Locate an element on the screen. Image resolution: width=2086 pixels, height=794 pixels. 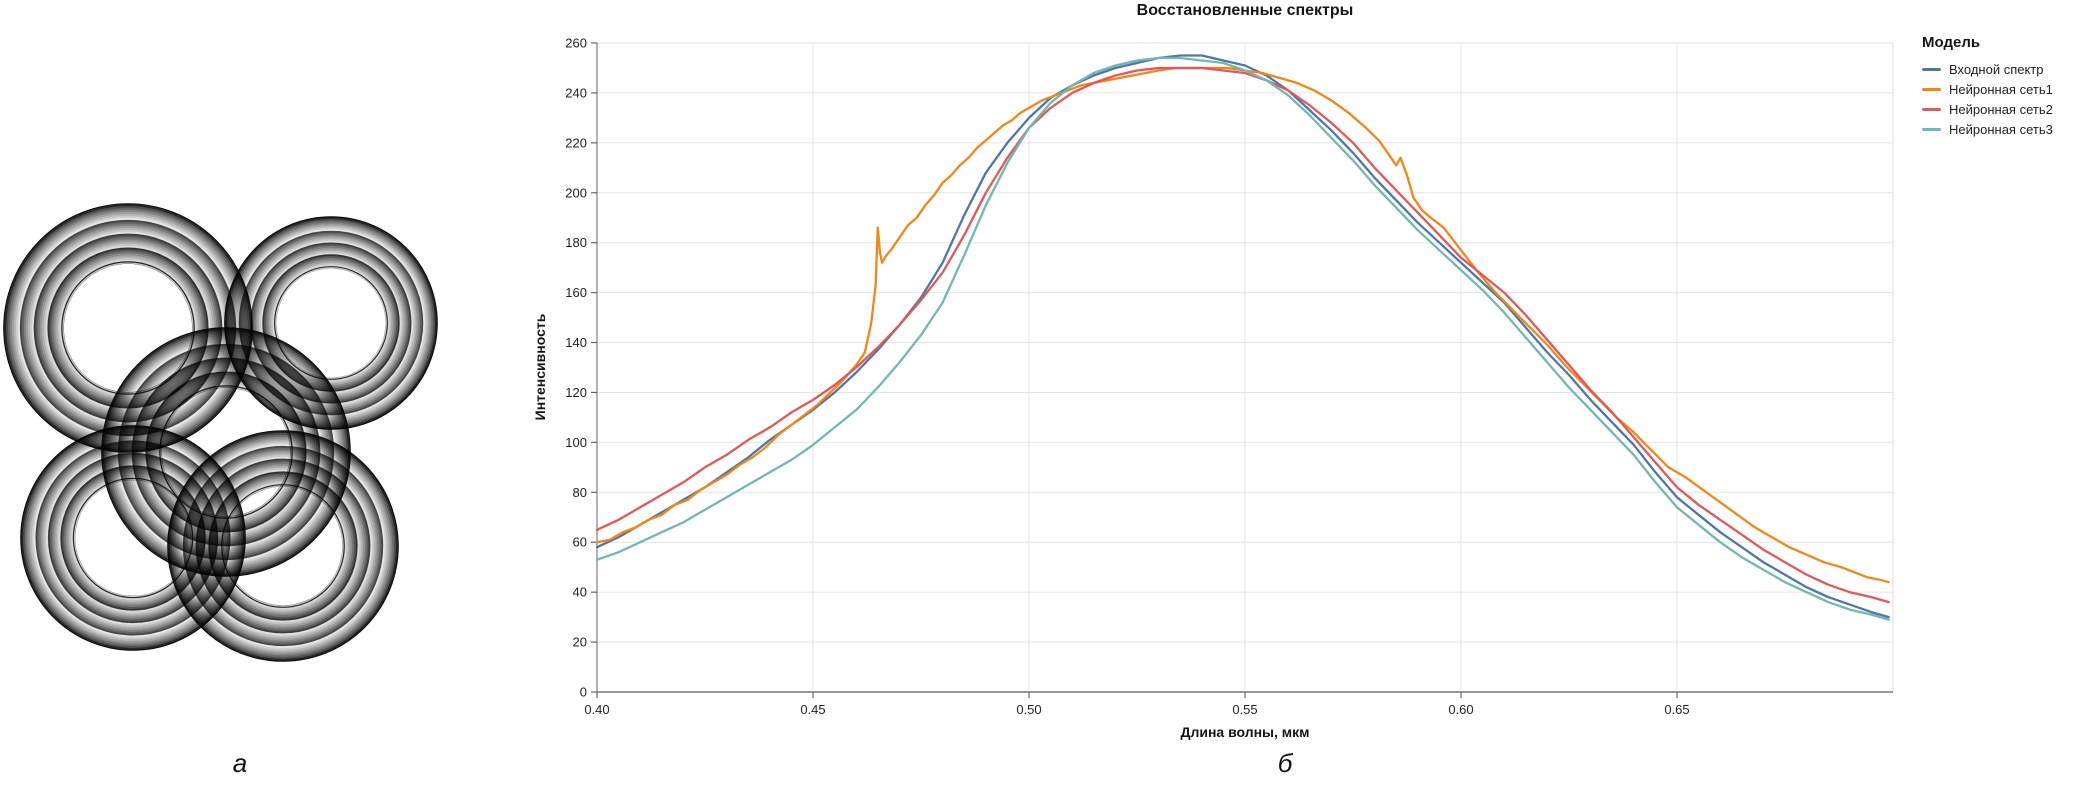
legend-item-3: Нейронная сеть3 is located at coordinates (2002, 129).